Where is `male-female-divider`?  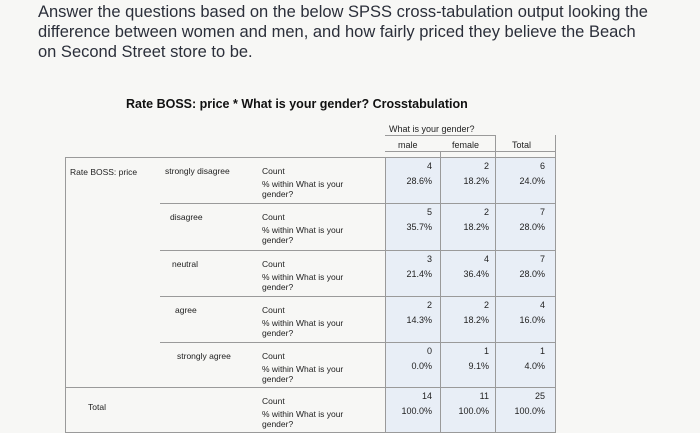
male-female-divider is located at coordinates (440, 292).